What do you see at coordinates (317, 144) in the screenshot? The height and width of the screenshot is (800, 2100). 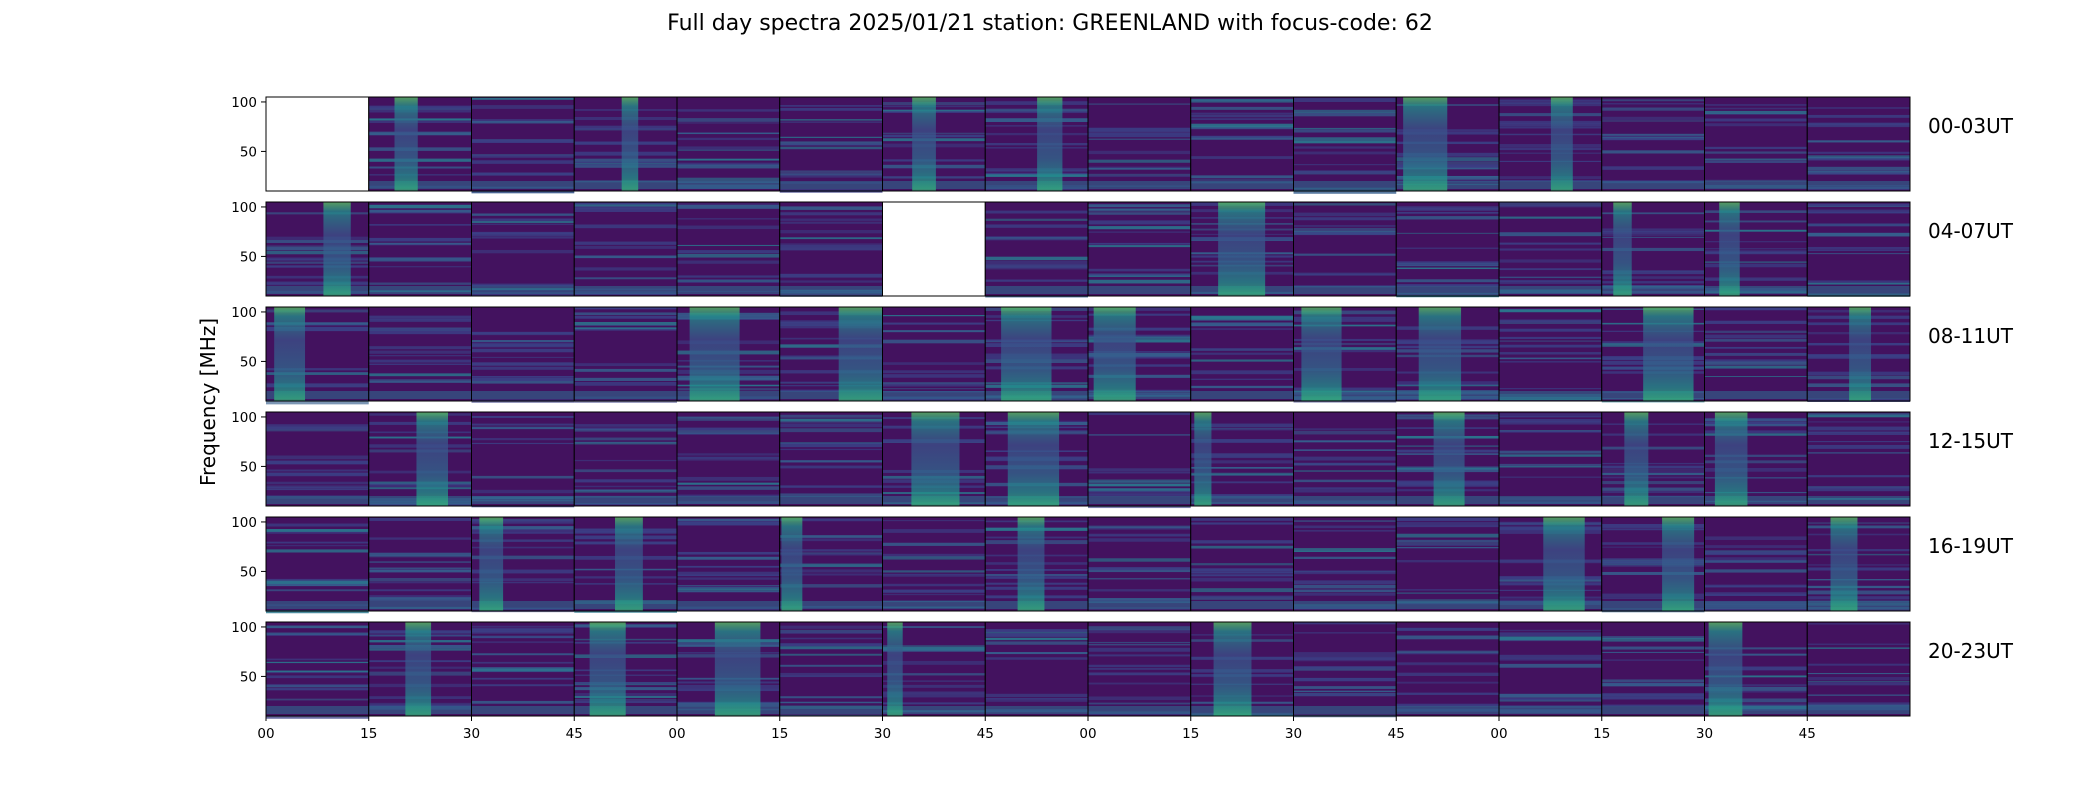 I see `panel-background` at bounding box center [317, 144].